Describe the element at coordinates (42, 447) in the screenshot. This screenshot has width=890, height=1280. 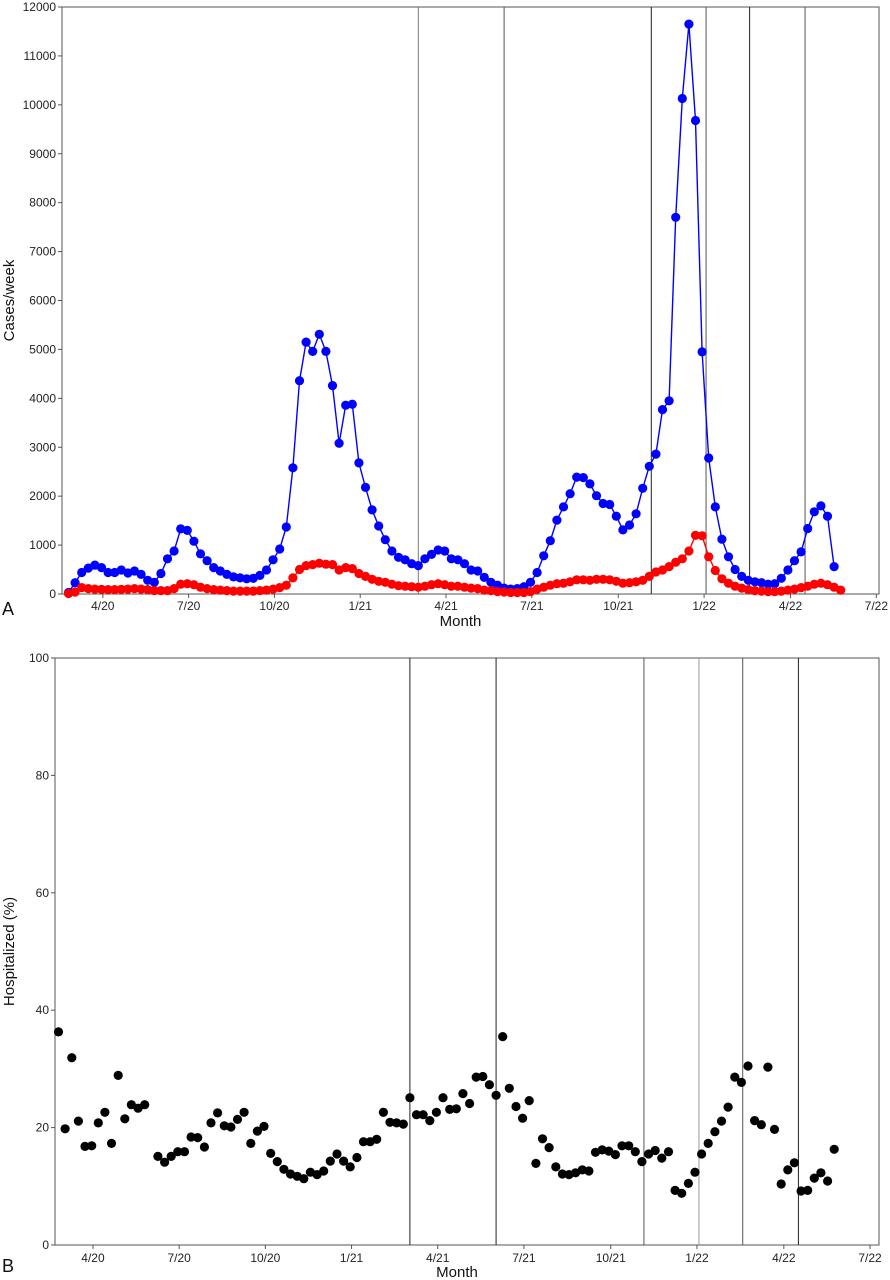
I see `y-tick-label: 3000` at that location.